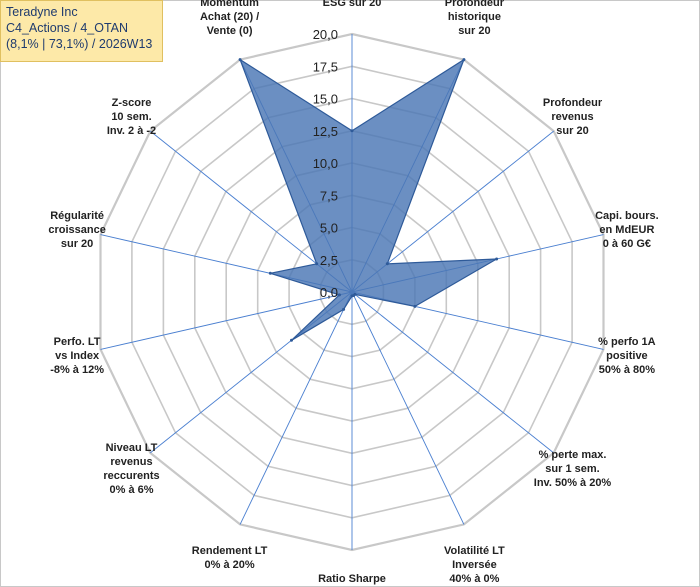 This screenshot has width=700, height=587. What do you see at coordinates (329, 195) in the screenshot?
I see `tick-label-3: 7,5` at bounding box center [329, 195].